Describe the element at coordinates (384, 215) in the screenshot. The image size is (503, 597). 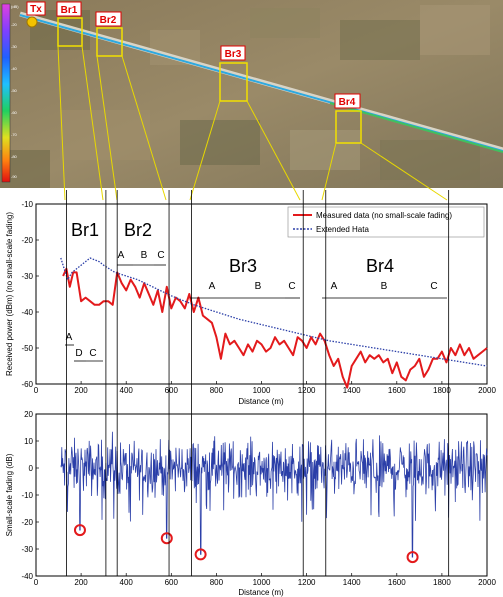
I see `legend-label-measured: Measured data (no small-scale fading)` at that location.